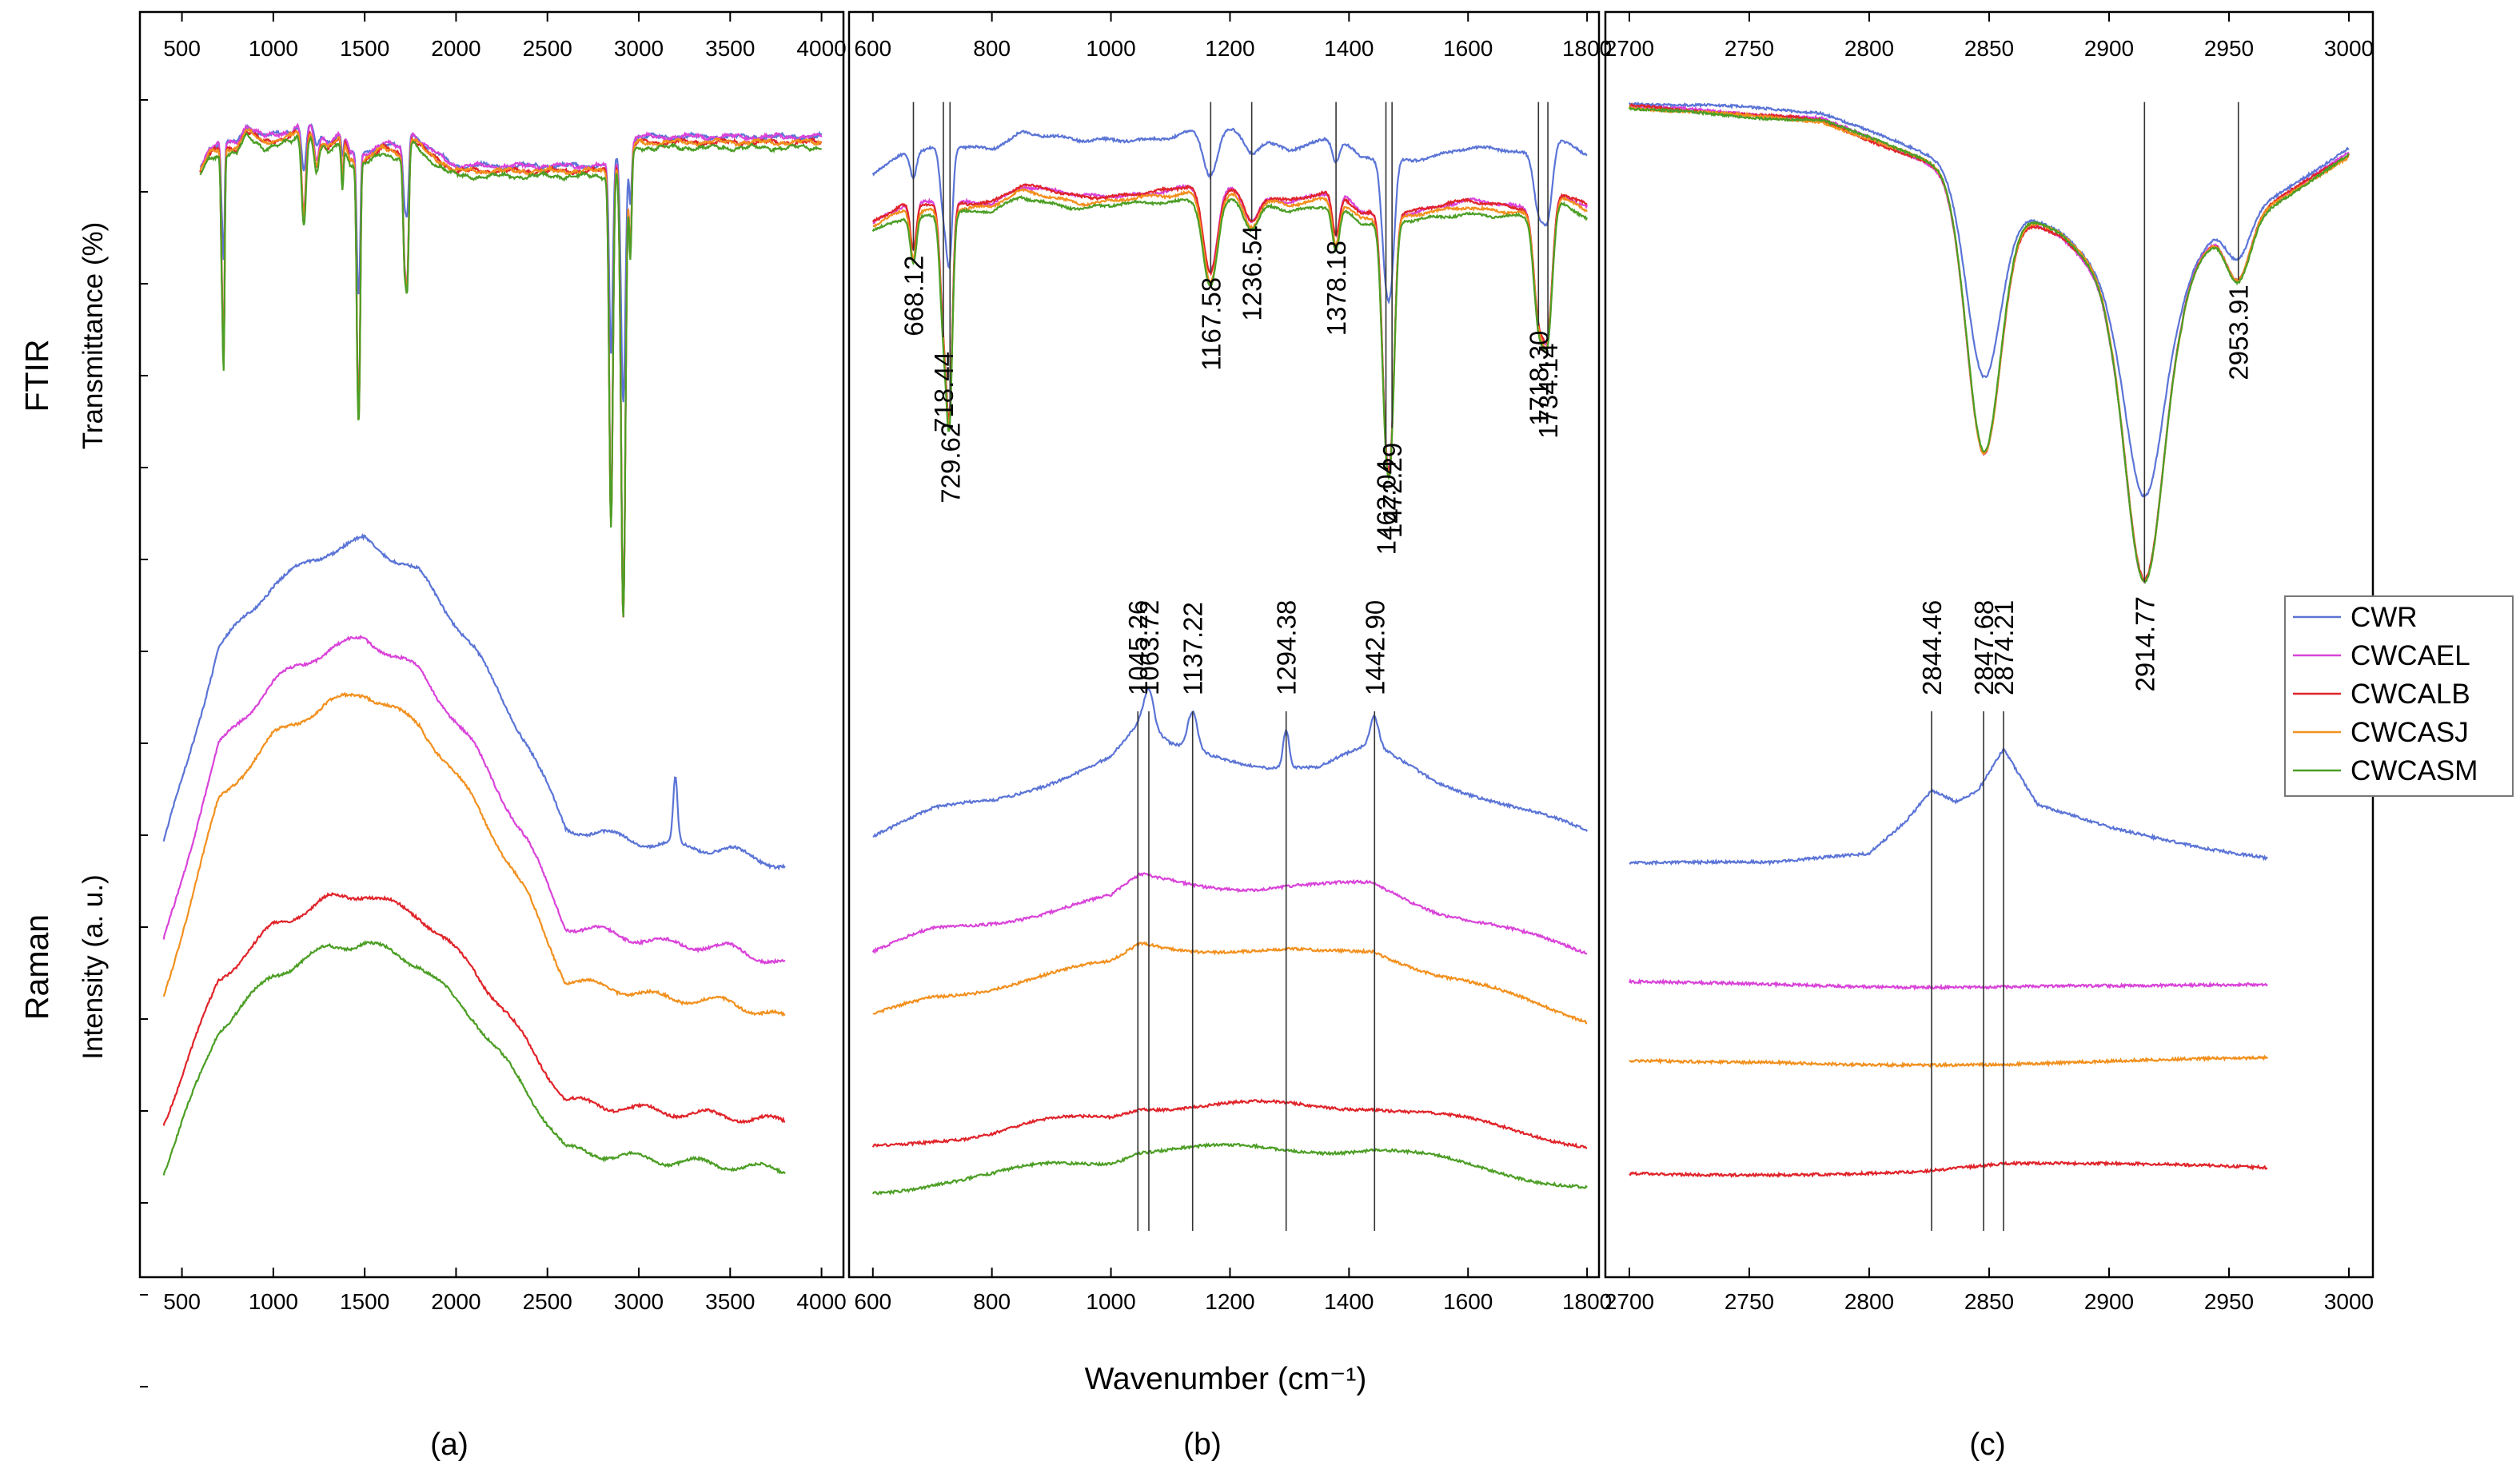  What do you see at coordinates (36, 967) in the screenshot?
I see `row-label-raman: Raman` at bounding box center [36, 967].